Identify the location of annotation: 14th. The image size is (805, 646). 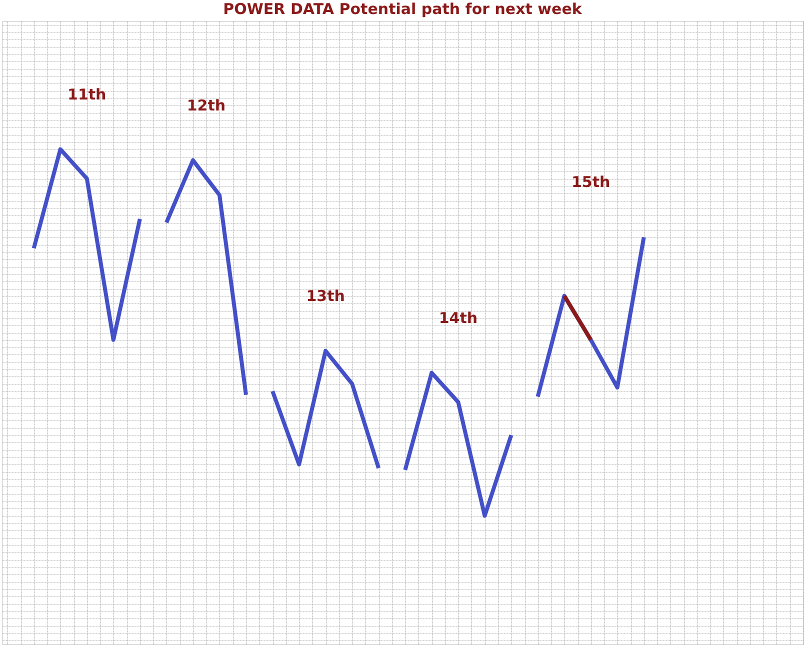
(458, 317).